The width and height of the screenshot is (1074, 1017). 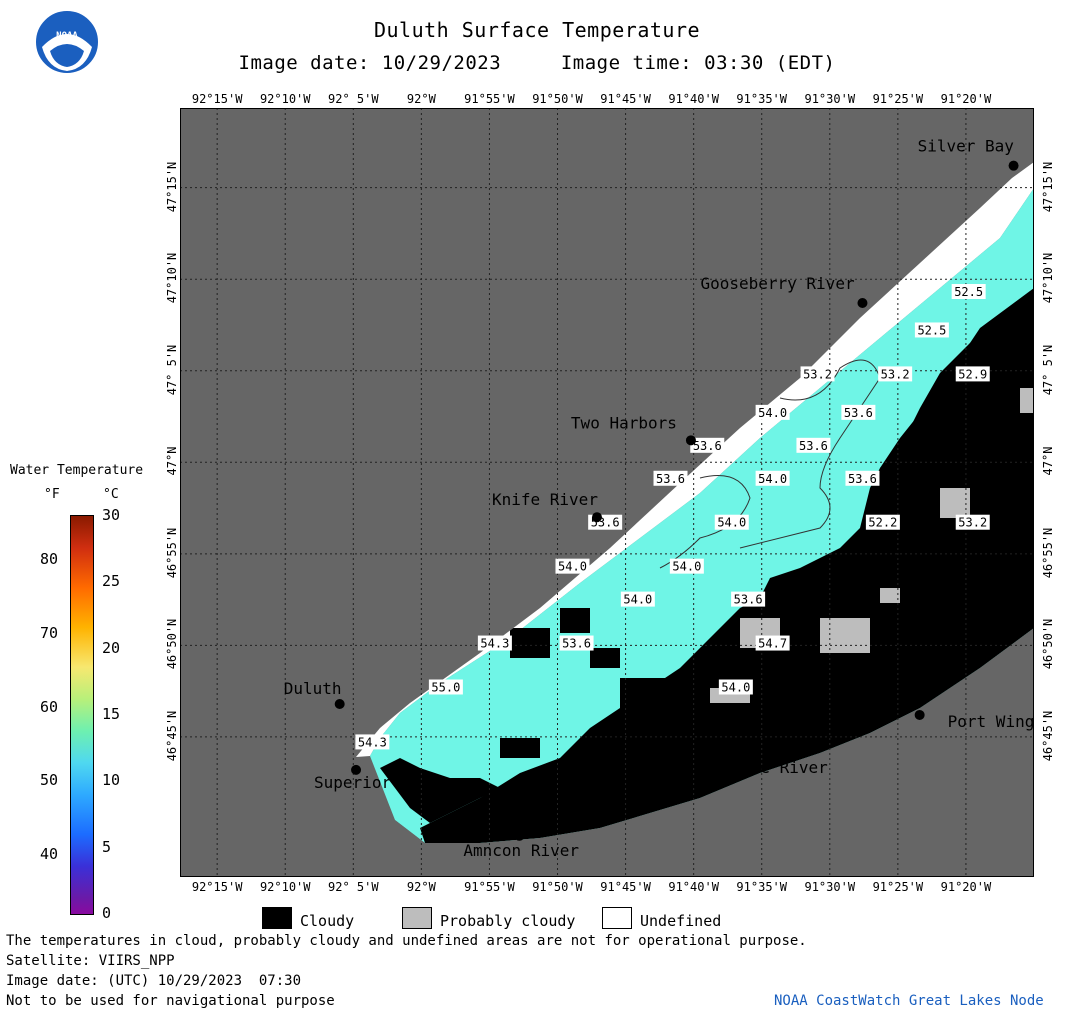 What do you see at coordinates (624, 422) in the screenshot?
I see `place-label: Two Harbors` at bounding box center [624, 422].